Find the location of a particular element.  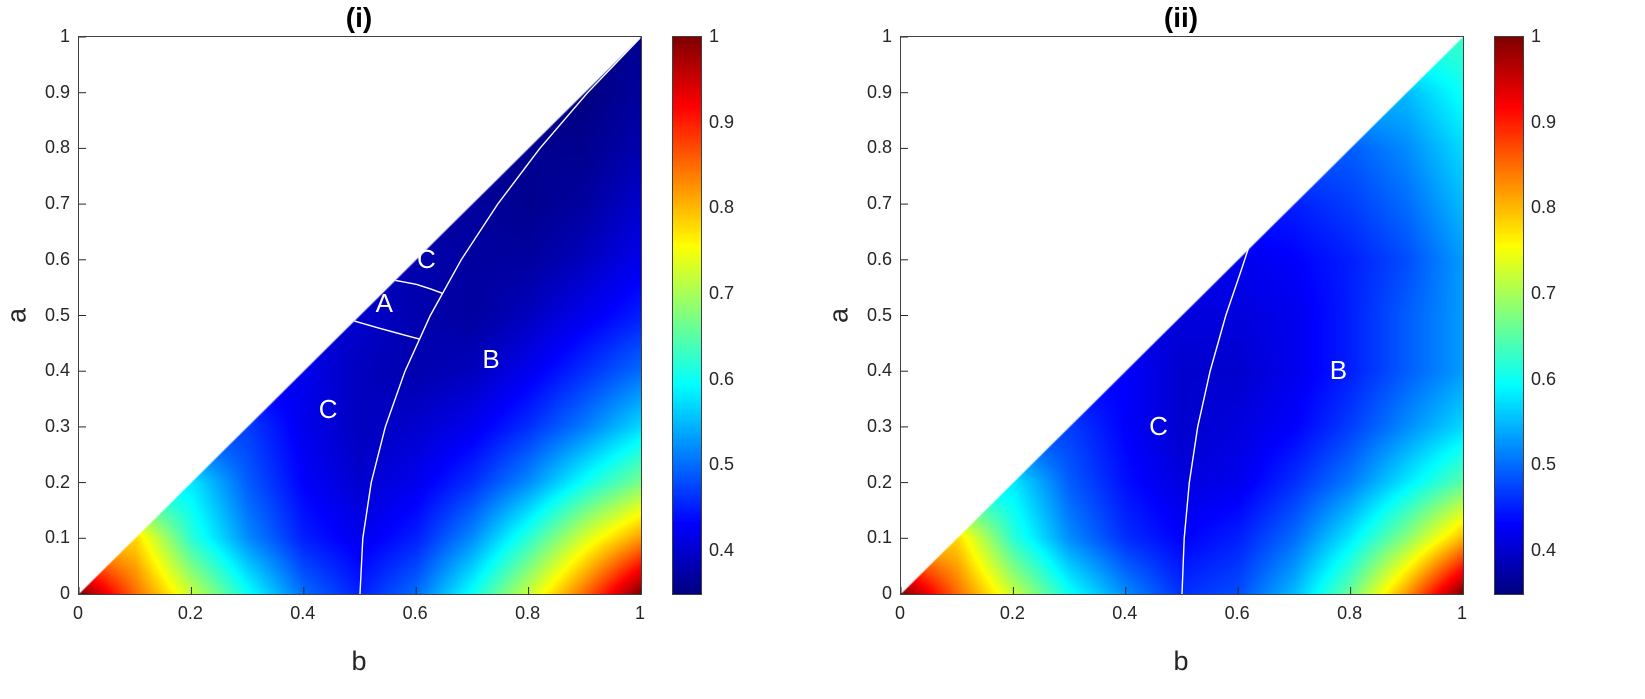

region-label: A is located at coordinates (384, 303).